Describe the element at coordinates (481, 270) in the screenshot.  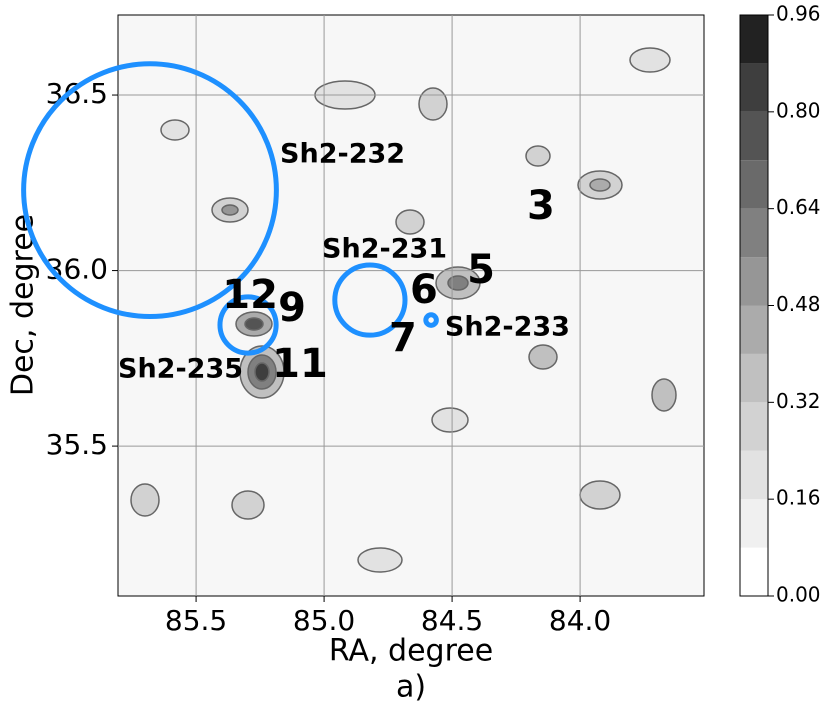
I see `annotation: 5` at that location.